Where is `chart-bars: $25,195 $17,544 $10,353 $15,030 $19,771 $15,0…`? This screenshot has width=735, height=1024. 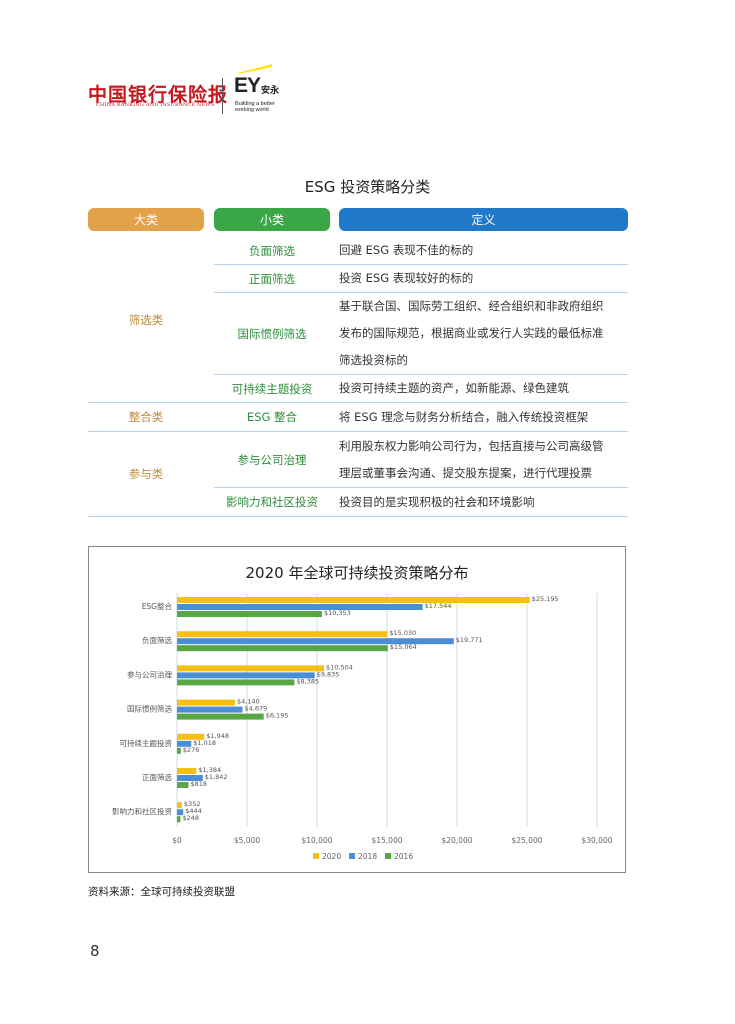 chart-bars: $25,195 $17,544 $10,353 $15,030 $19,771 $15,0… is located at coordinates (368, 709).